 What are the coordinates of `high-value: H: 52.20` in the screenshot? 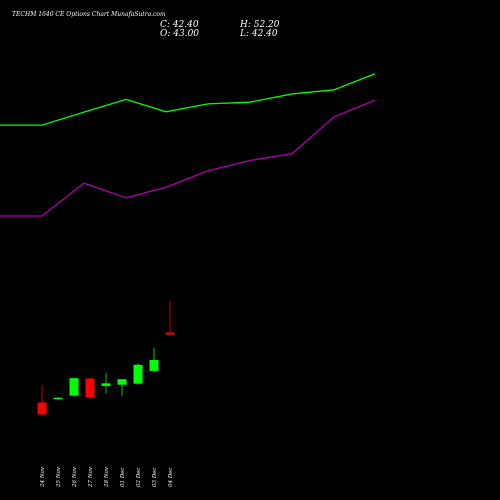 It's located at (260, 25).